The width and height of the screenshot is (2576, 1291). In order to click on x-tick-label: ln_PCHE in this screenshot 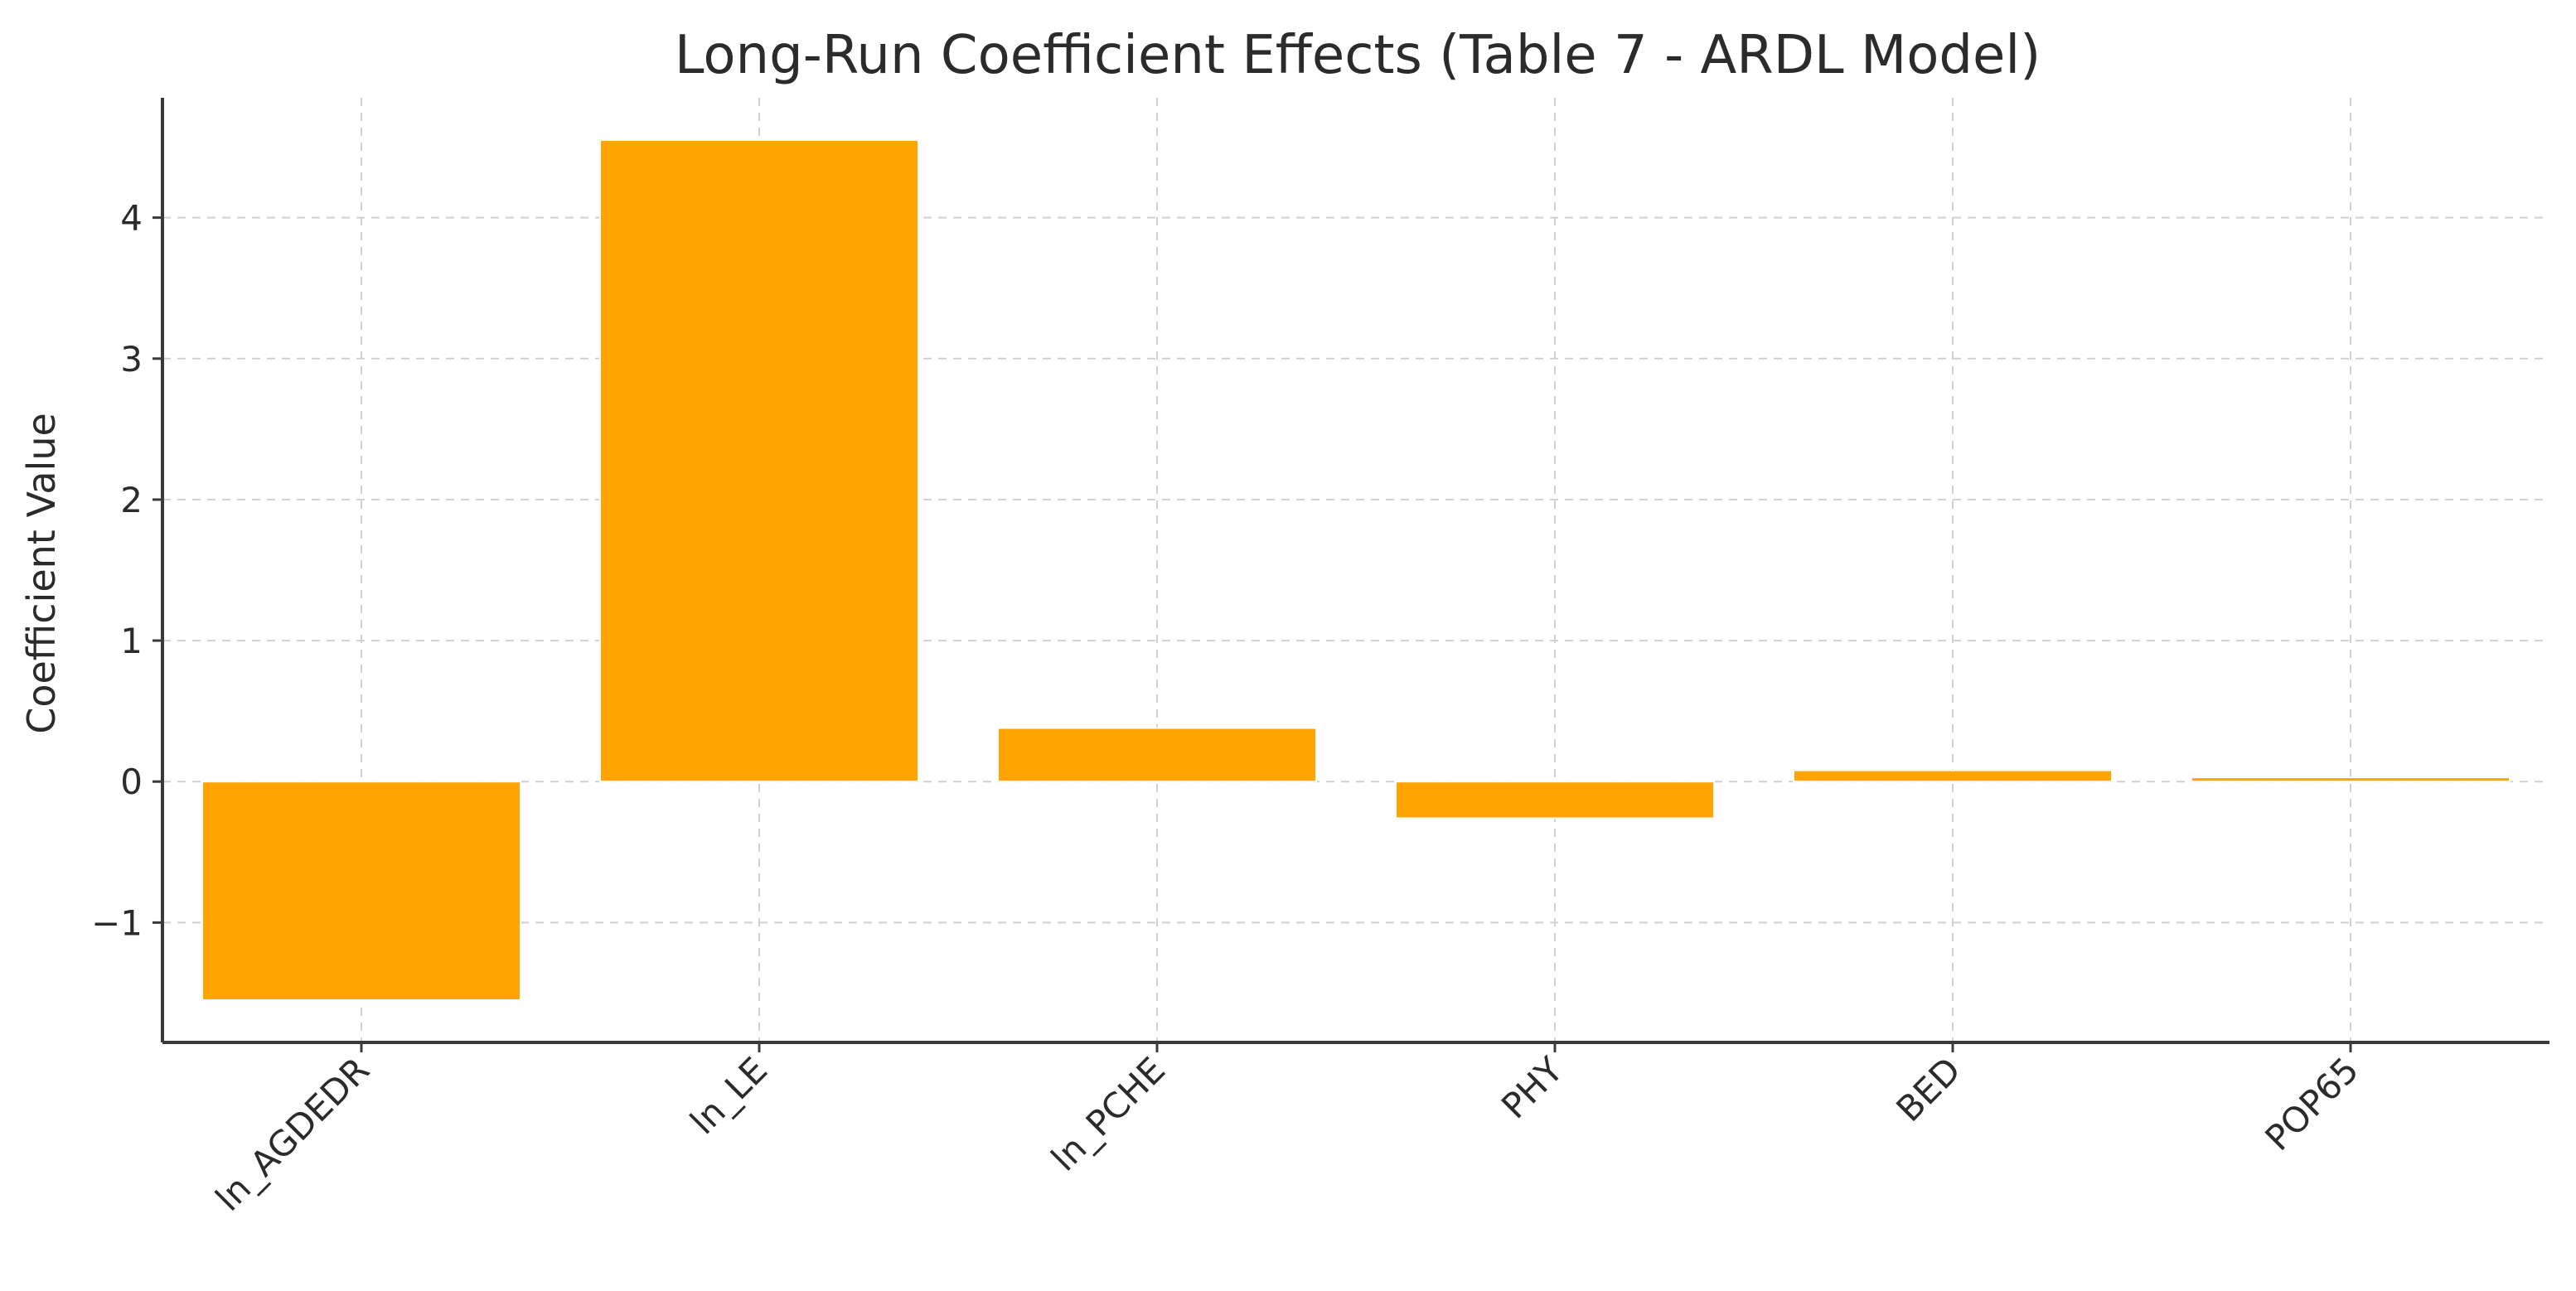, I will do `click(1108, 1113)`.